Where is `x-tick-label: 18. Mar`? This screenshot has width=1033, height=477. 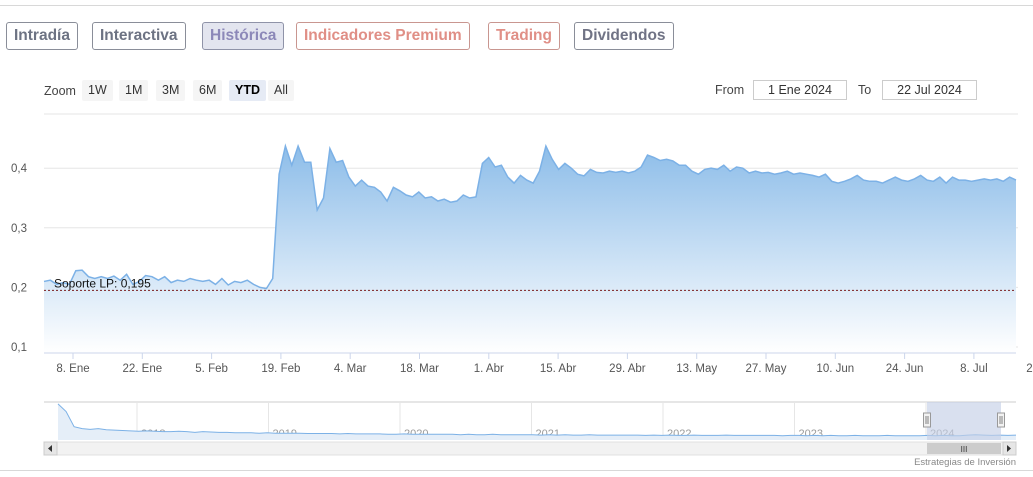
x-tick-label: 18. Mar is located at coordinates (419, 369).